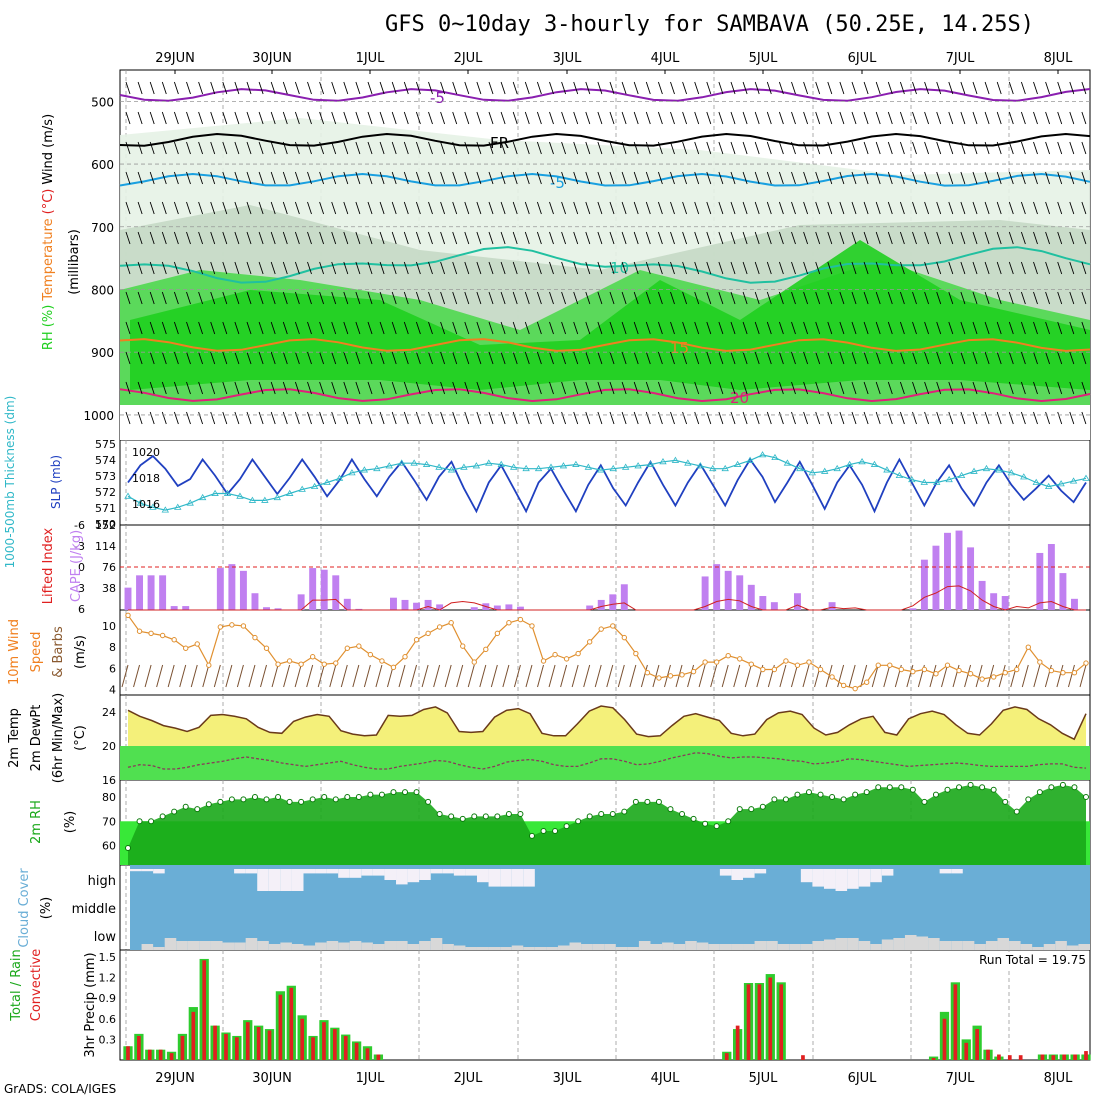 The height and width of the screenshot is (1100, 1100). I want to click on temp-area, so click(607, 726).